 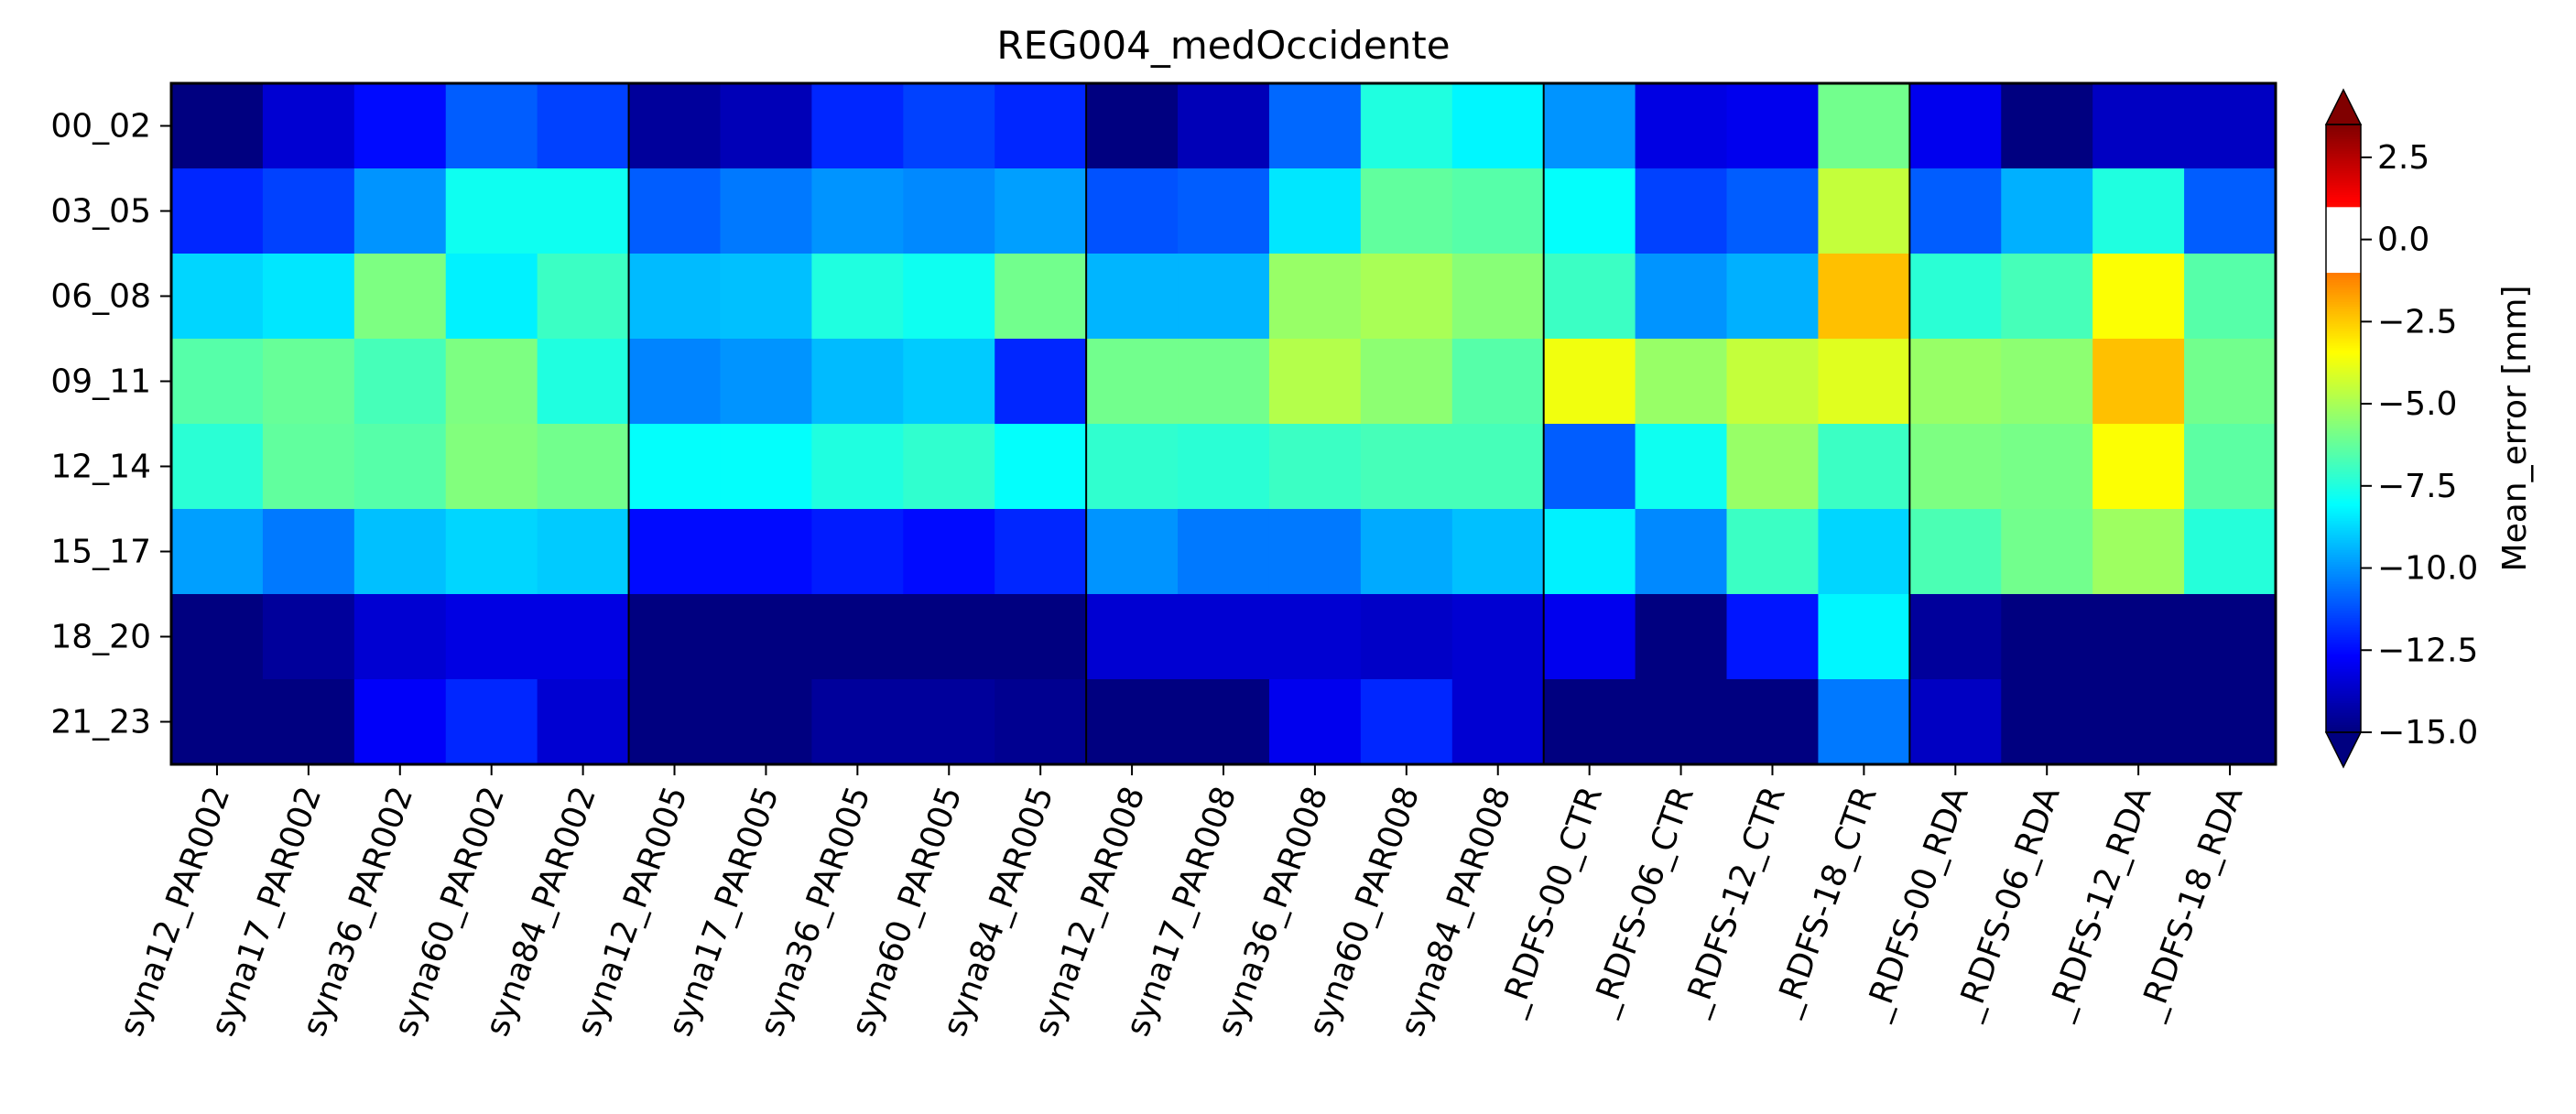 What do you see at coordinates (100, 297) in the screenshot?
I see `y-tick-label: 06_08` at bounding box center [100, 297].